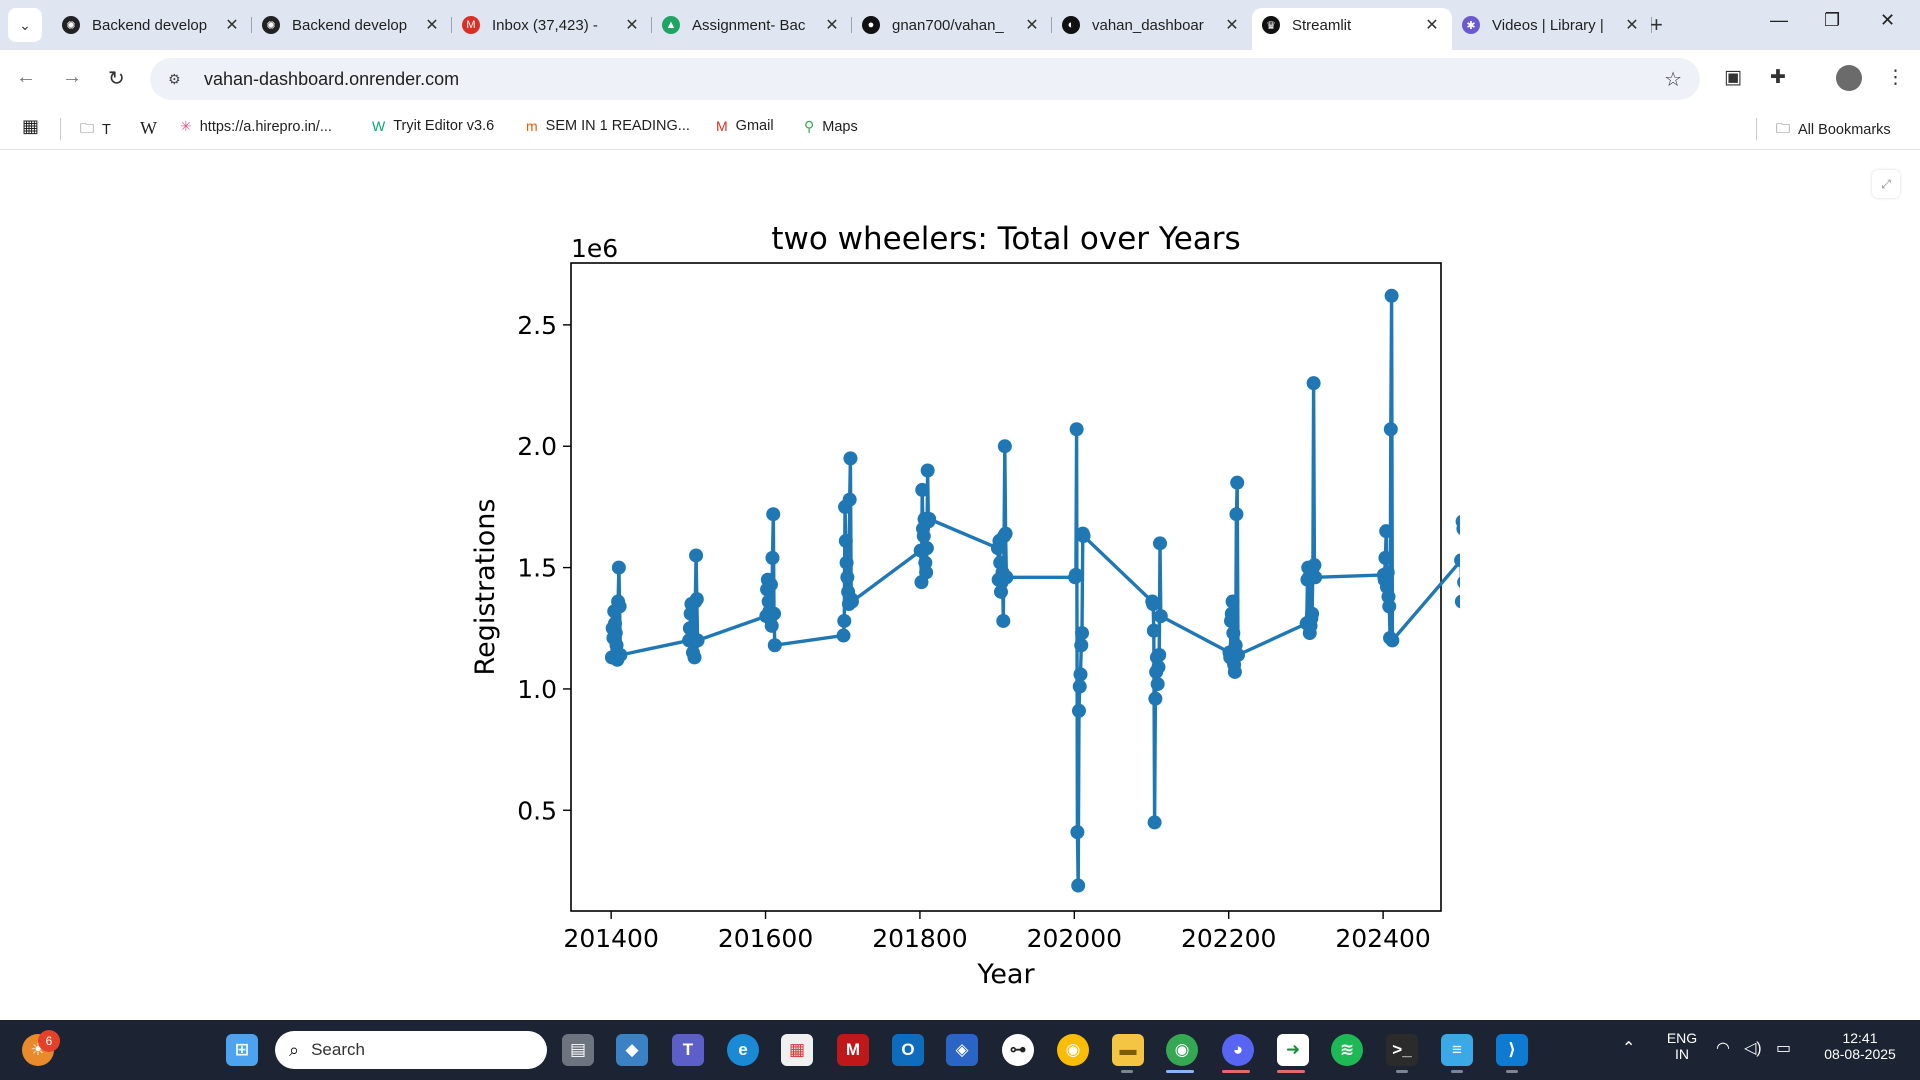  I want to click on url-text: vahan-dashboard.onrender.com, so click(332, 78).